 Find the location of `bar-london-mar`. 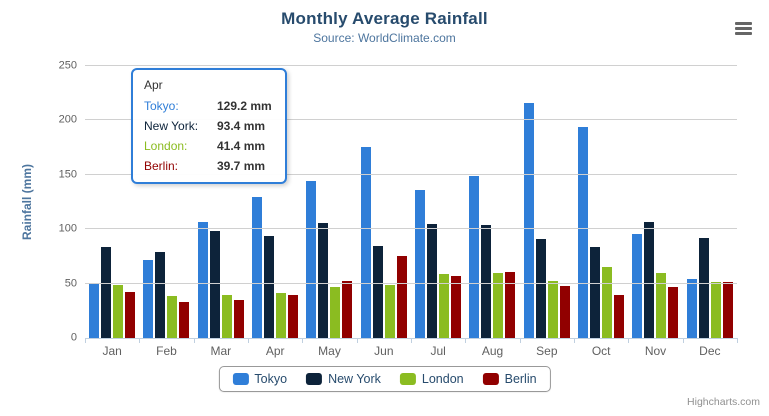

bar-london-mar is located at coordinates (226, 316).